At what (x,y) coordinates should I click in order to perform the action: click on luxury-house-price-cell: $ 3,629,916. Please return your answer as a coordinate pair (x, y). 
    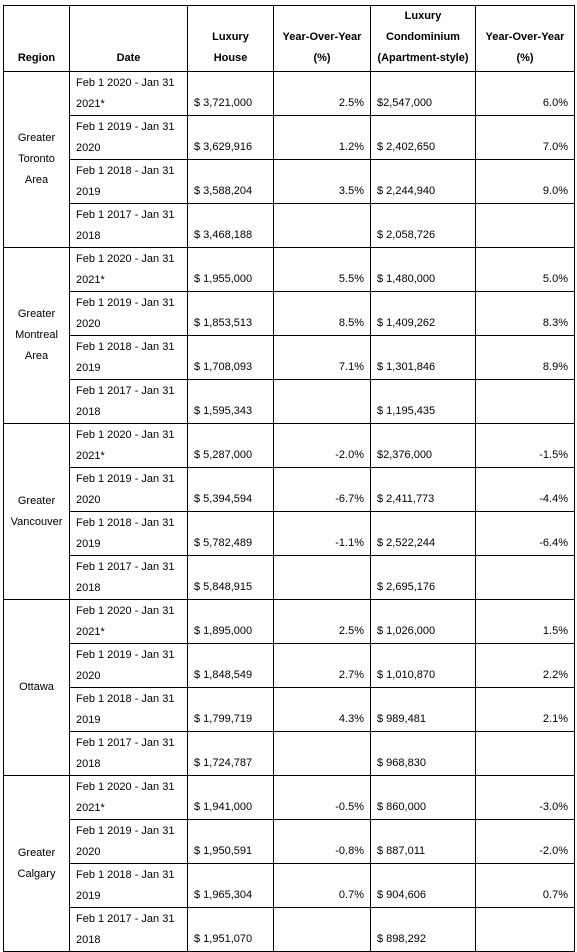
    Looking at the image, I should click on (230, 137).